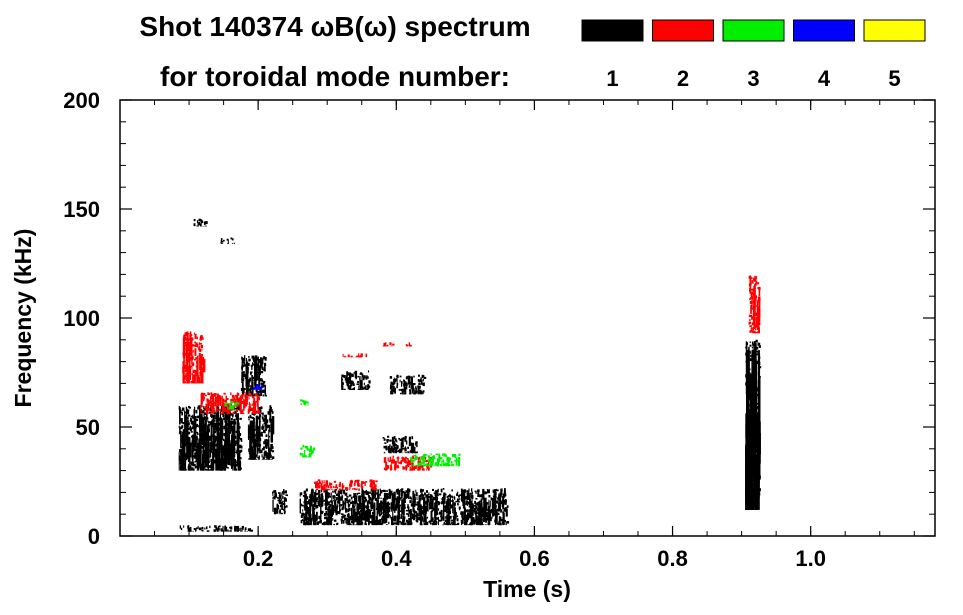 The height and width of the screenshot is (615, 963). I want to click on legend-label-3: 3, so click(753, 78).